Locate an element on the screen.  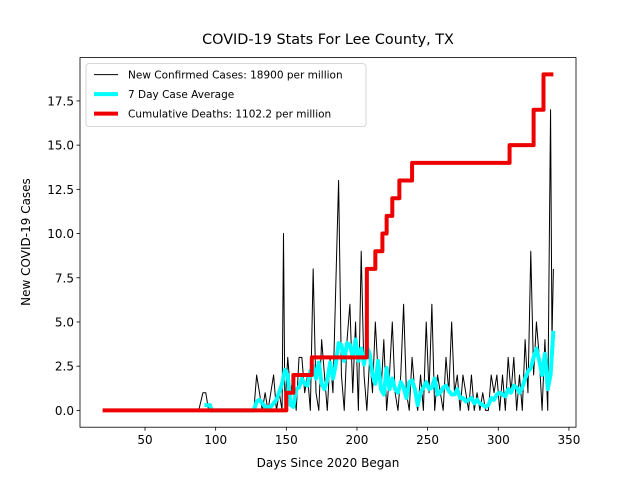
x-tick-label: 50 is located at coordinates (144, 440).